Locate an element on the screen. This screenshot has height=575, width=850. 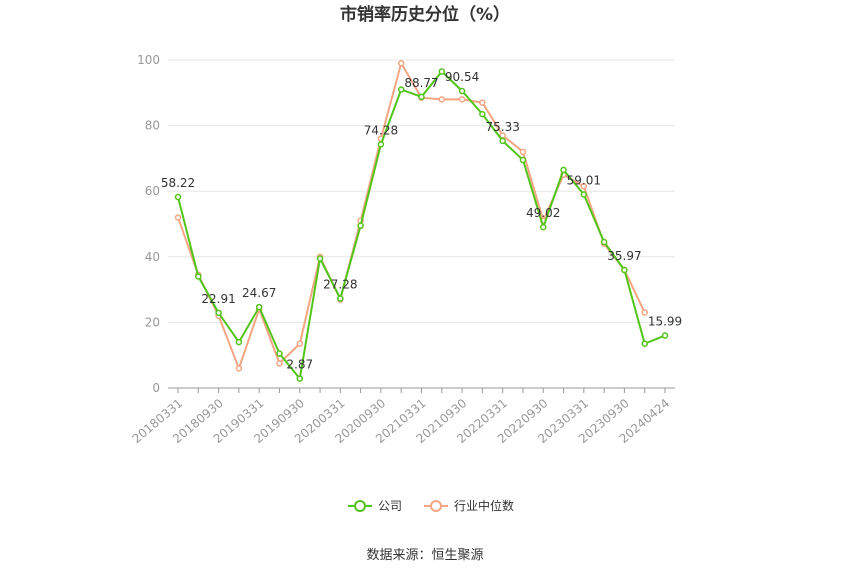
data-label: 15.99 is located at coordinates (665, 322).